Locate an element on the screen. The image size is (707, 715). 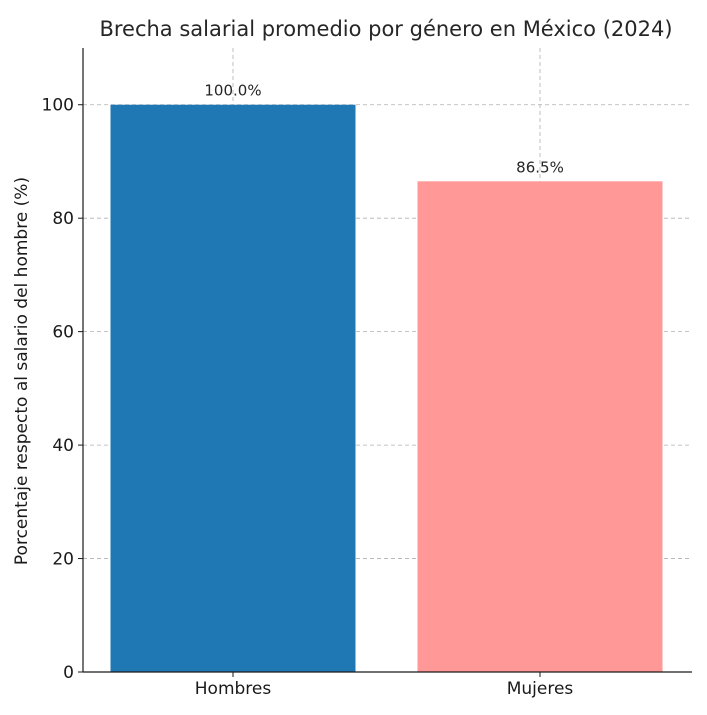
data-labels: 100.0% 86.5% is located at coordinates (383, 129).